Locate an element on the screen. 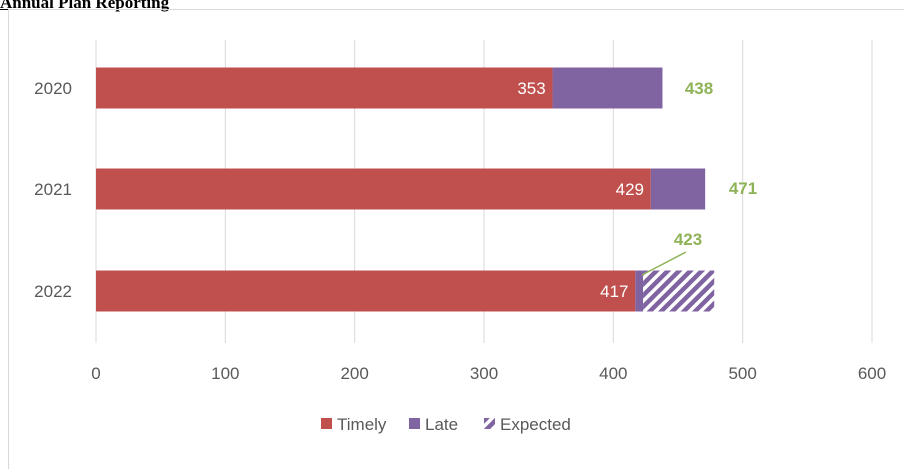 The image size is (904, 469). total-label: 471 is located at coordinates (743, 188).